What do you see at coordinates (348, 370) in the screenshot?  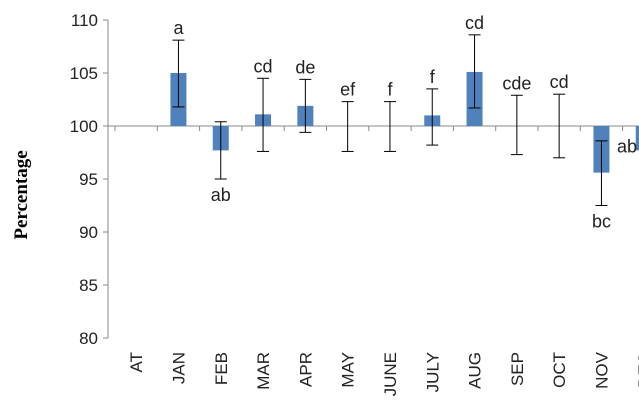 I see `x-tick-label-may: MAY` at bounding box center [348, 370].